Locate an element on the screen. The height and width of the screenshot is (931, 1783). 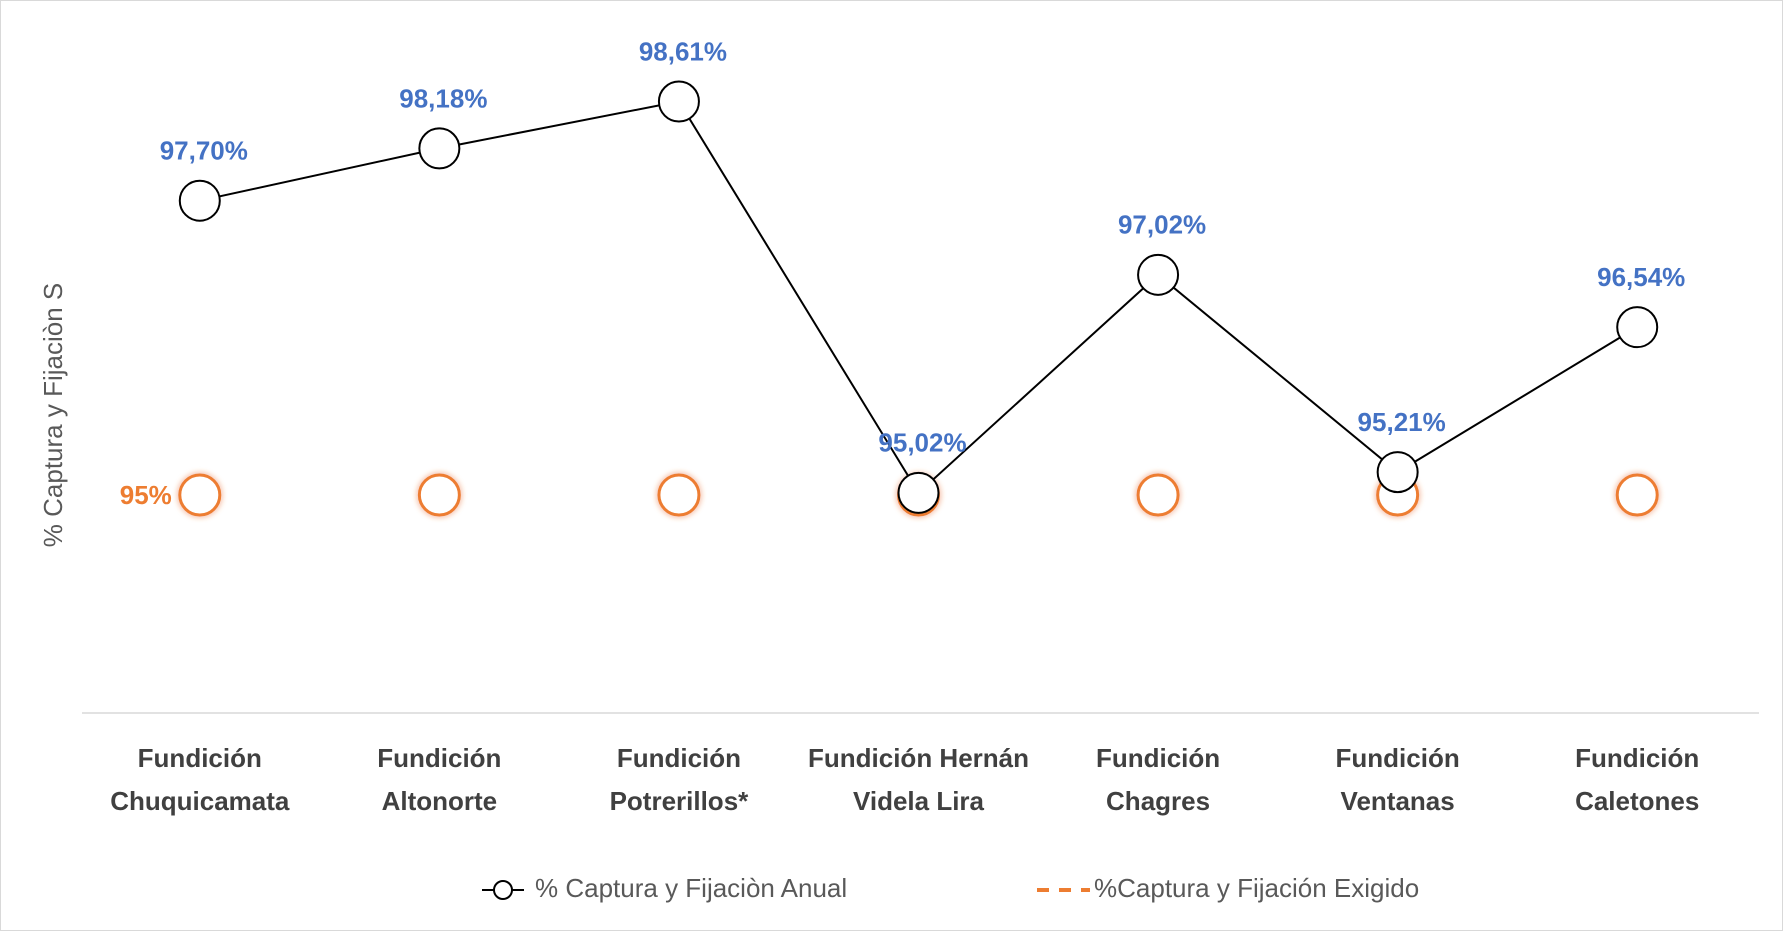
data-label: 95,21% is located at coordinates (1402, 422).